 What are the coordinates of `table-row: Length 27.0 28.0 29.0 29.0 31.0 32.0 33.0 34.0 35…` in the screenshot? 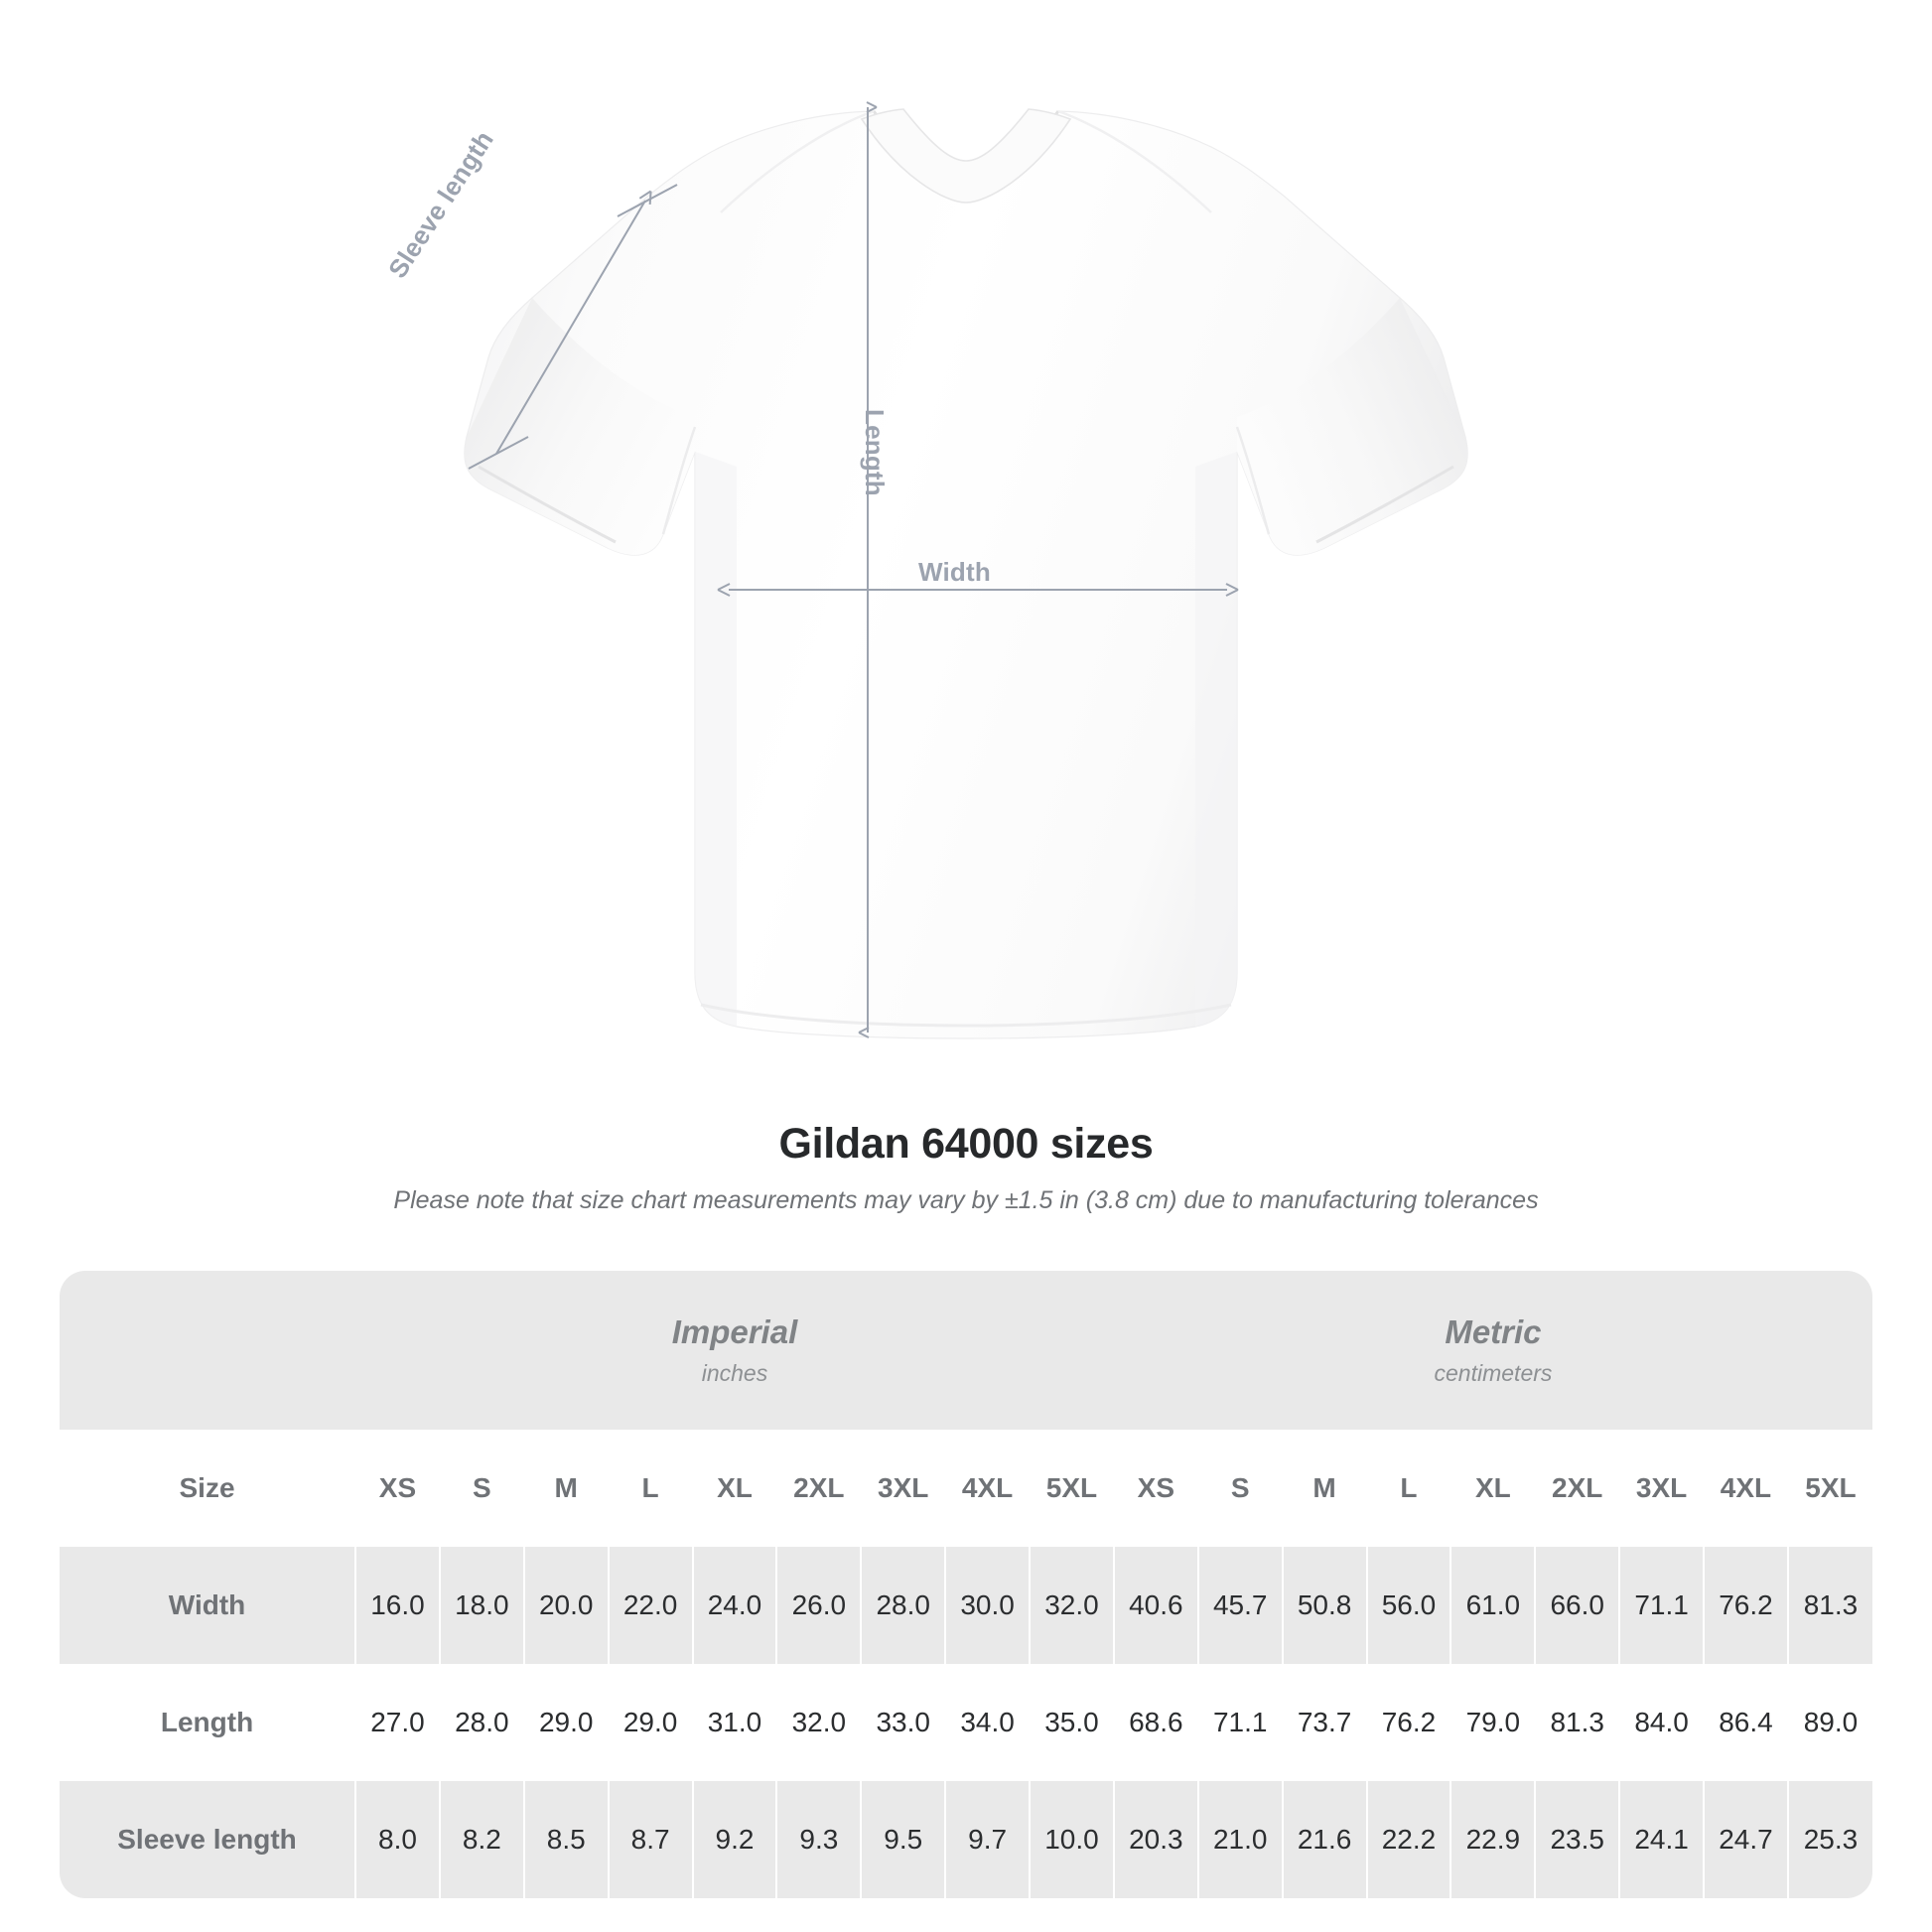 It's located at (966, 1722).